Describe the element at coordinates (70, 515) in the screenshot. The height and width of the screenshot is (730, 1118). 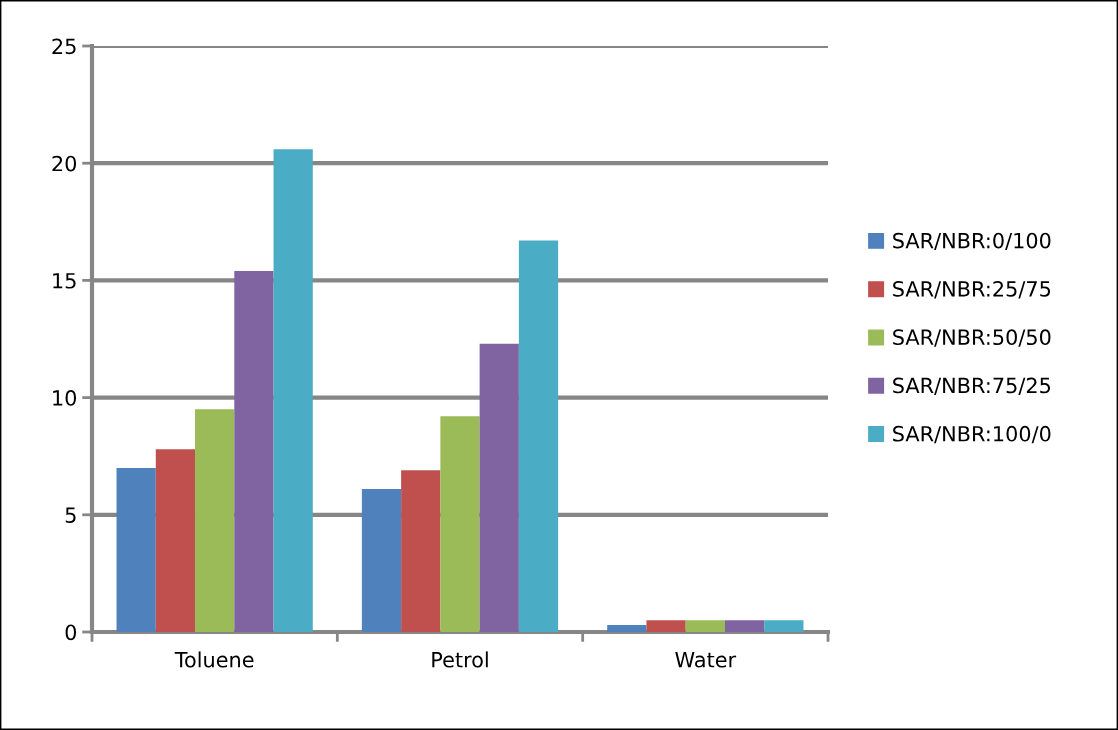
I see `y-tick-label: 5` at that location.